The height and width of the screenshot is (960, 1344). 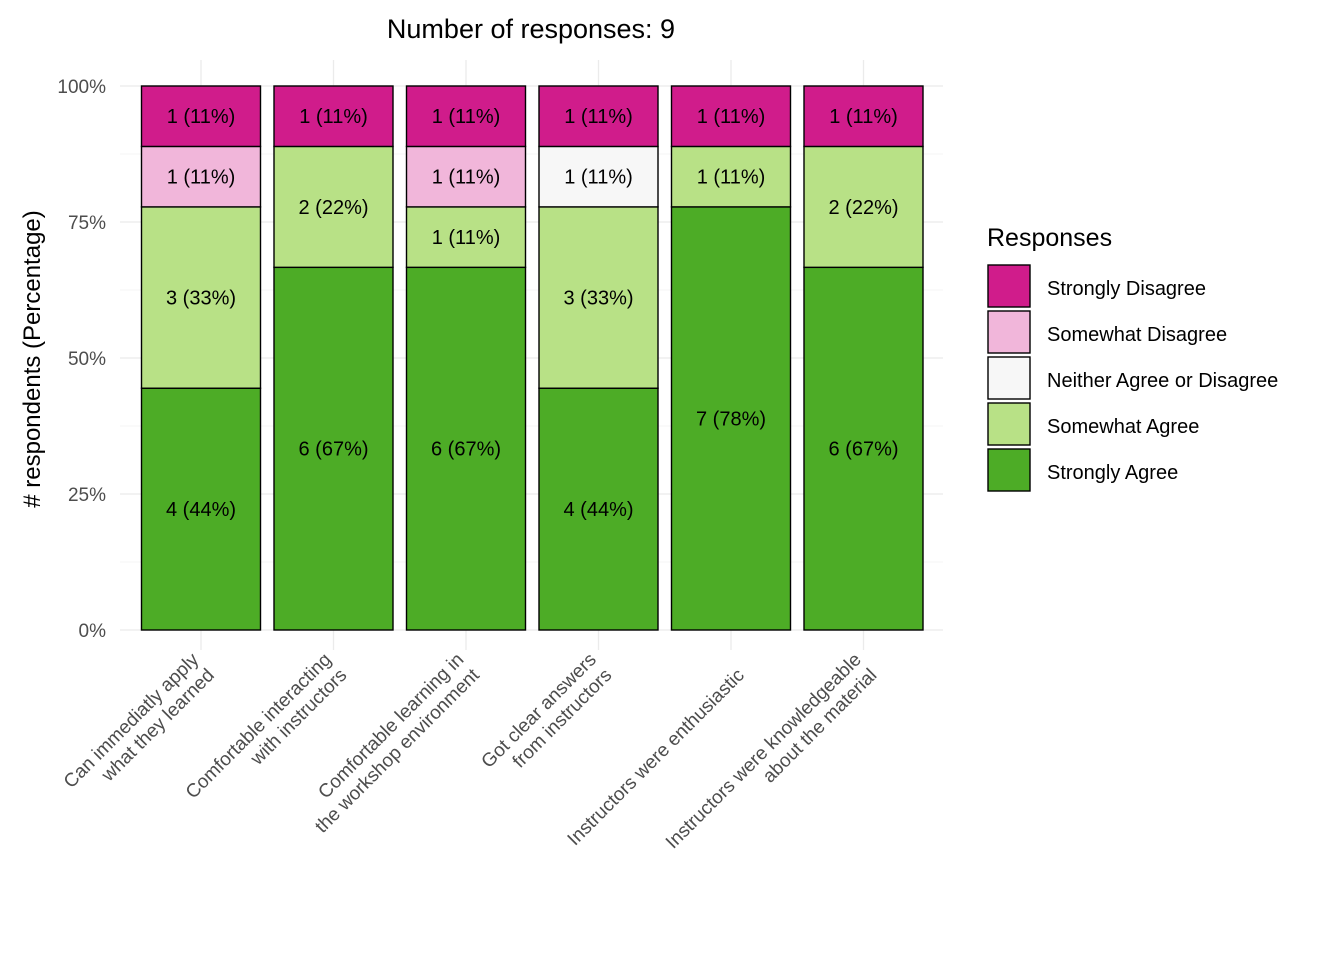 What do you see at coordinates (32, 359) in the screenshot?
I see `y-axis-title: # respondents (Percentage)` at bounding box center [32, 359].